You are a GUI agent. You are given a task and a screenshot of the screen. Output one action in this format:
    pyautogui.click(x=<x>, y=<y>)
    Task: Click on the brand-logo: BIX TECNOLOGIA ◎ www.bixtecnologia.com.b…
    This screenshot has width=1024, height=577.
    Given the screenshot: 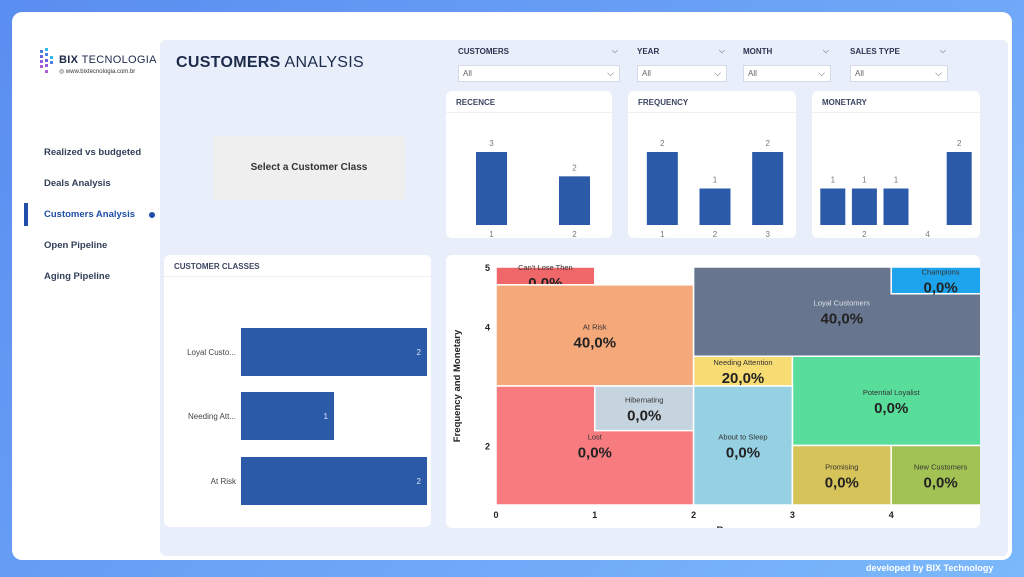 What is the action you would take?
    pyautogui.click(x=98, y=66)
    